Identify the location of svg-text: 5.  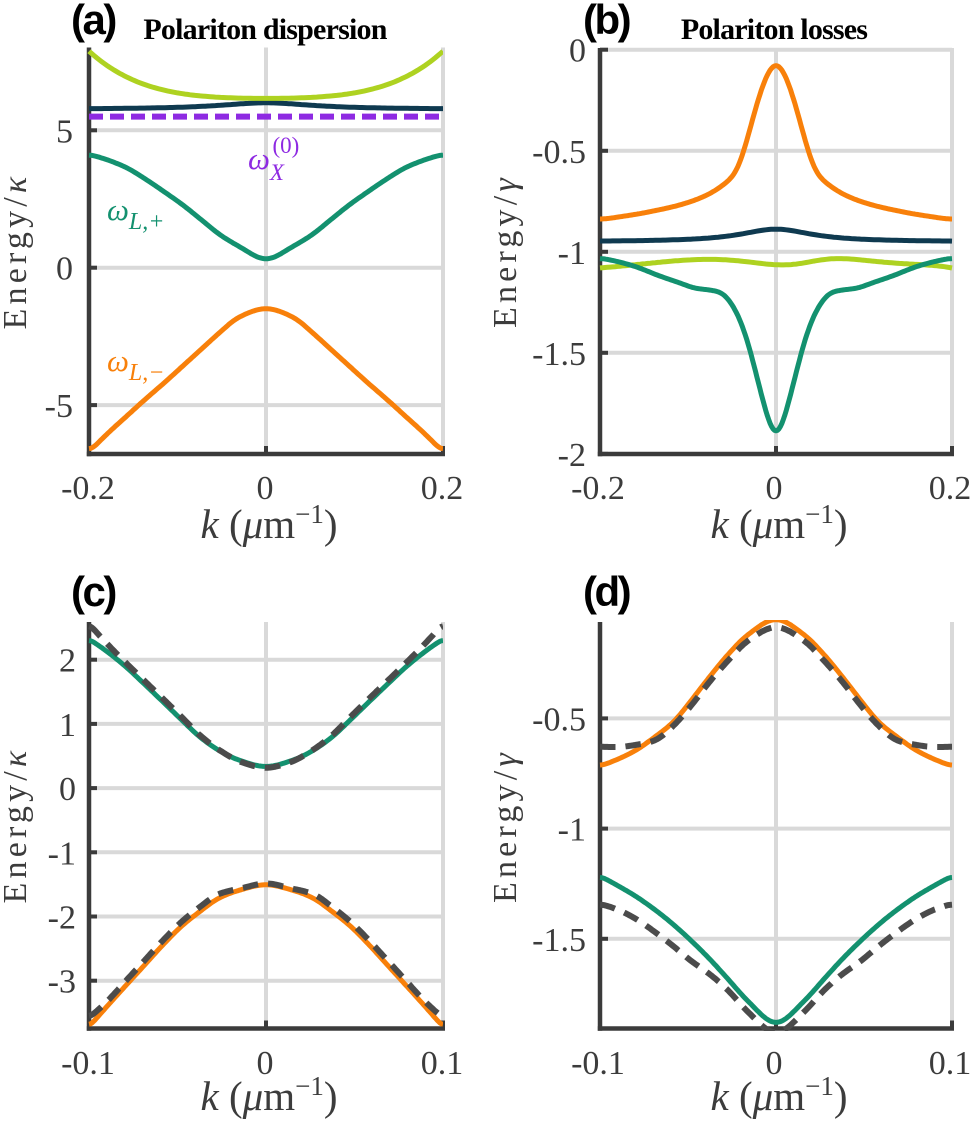
(64, 131).